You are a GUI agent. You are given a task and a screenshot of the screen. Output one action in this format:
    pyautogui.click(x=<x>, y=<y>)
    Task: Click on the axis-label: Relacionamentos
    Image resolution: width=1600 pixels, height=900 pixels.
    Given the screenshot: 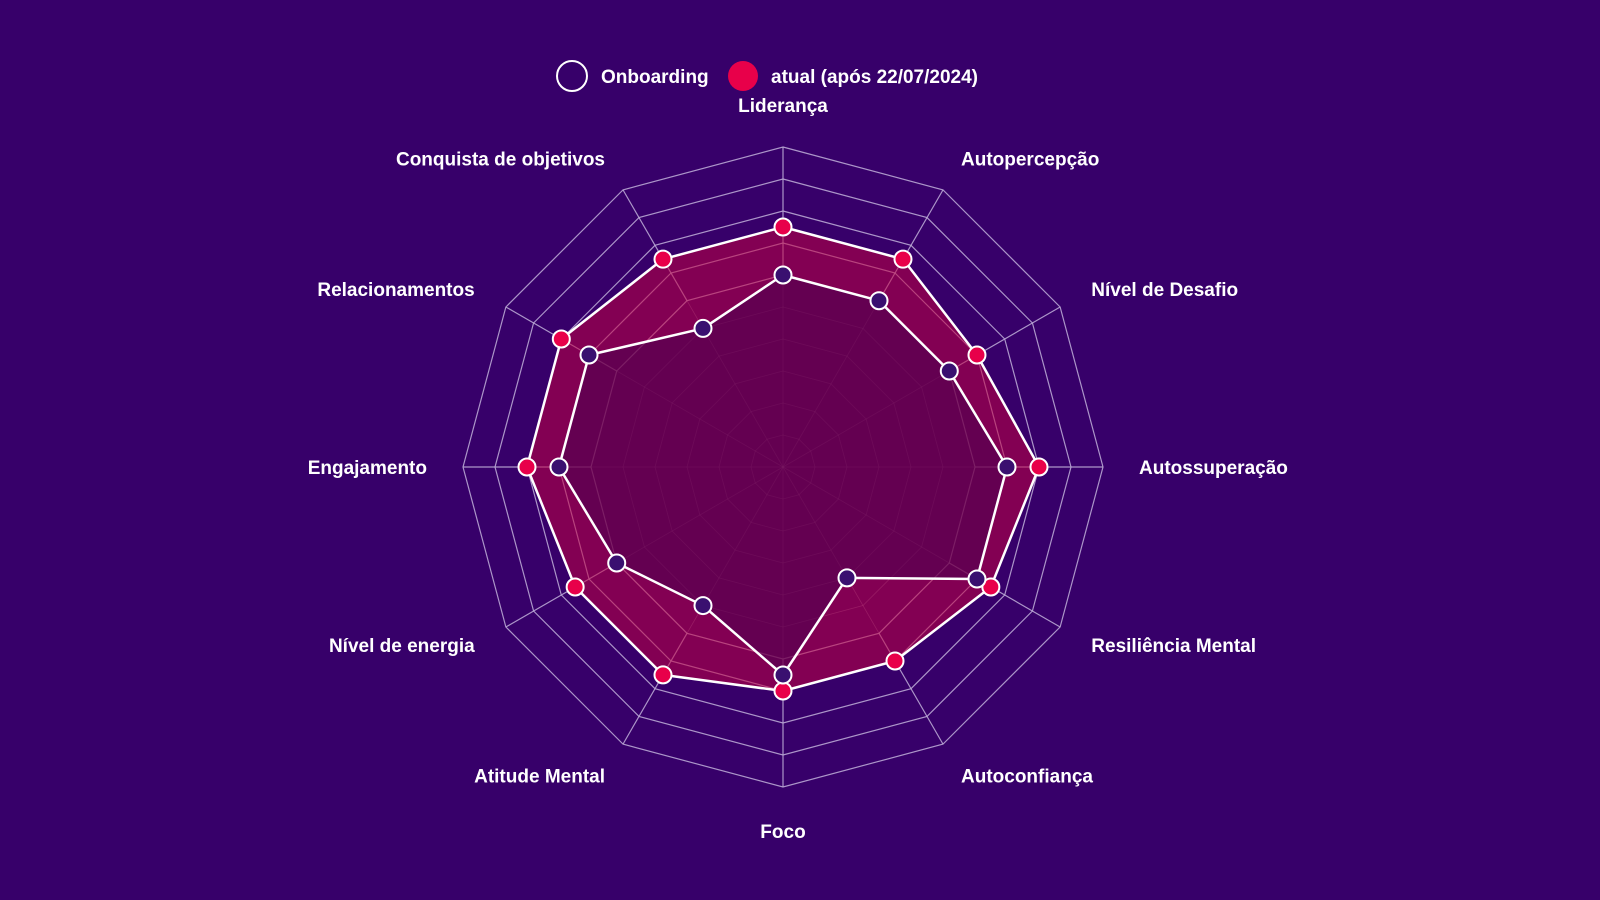 What is the action you would take?
    pyautogui.click(x=395, y=290)
    